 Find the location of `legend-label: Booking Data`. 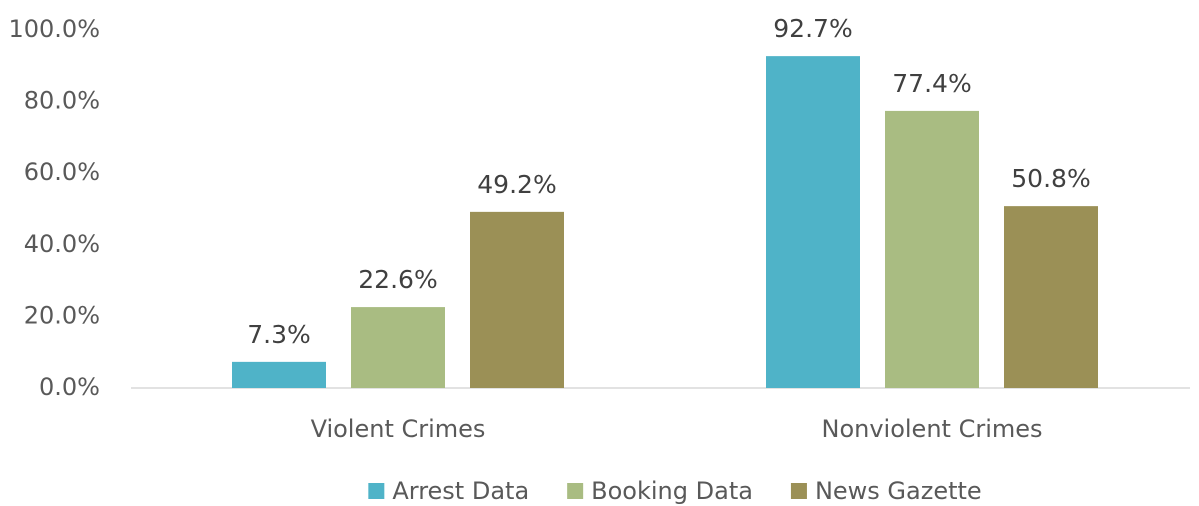

legend-label: Booking Data is located at coordinates (672, 491).